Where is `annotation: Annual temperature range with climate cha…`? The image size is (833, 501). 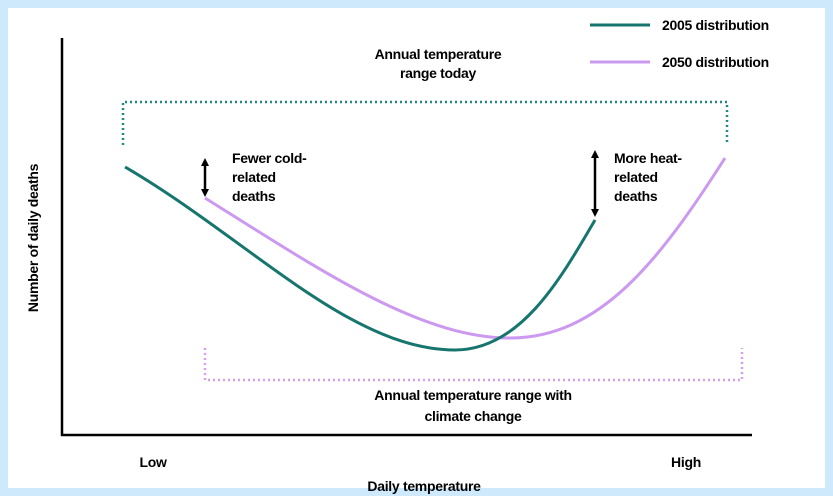 annotation: Annual temperature range with climate cha… is located at coordinates (472, 405).